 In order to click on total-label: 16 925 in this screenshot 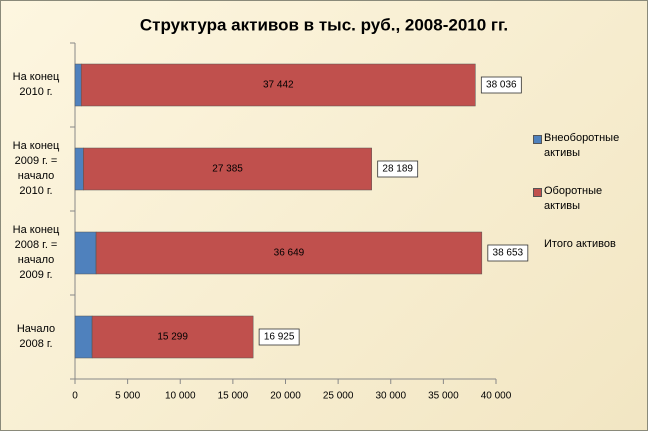, I will do `click(279, 337)`.